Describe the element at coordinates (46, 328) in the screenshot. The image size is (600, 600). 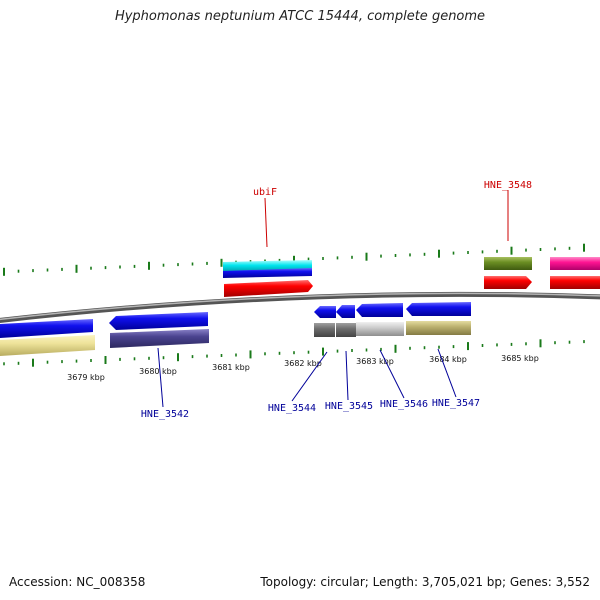
I see `gene-feature-blue-left` at that location.